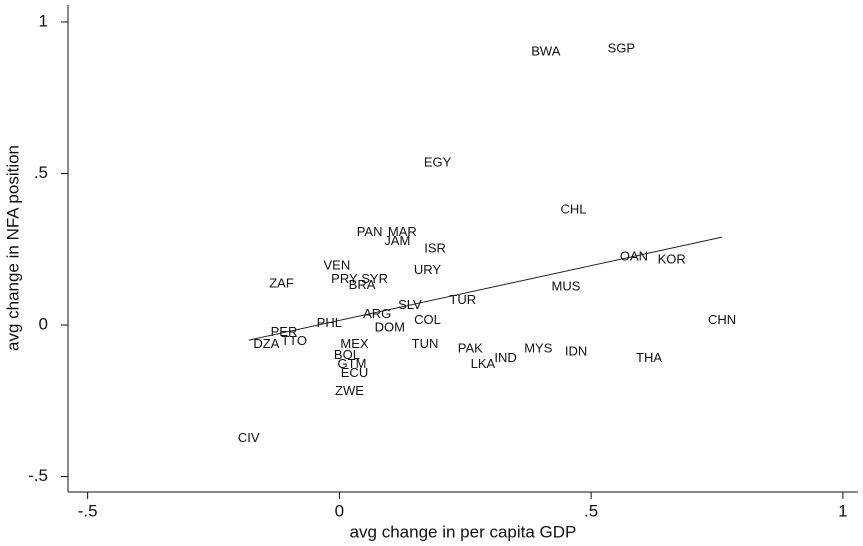 Image resolution: width=863 pixels, height=546 pixels. What do you see at coordinates (12, 248) in the screenshot?
I see `y-axis-title: avg change in NFA position` at bounding box center [12, 248].